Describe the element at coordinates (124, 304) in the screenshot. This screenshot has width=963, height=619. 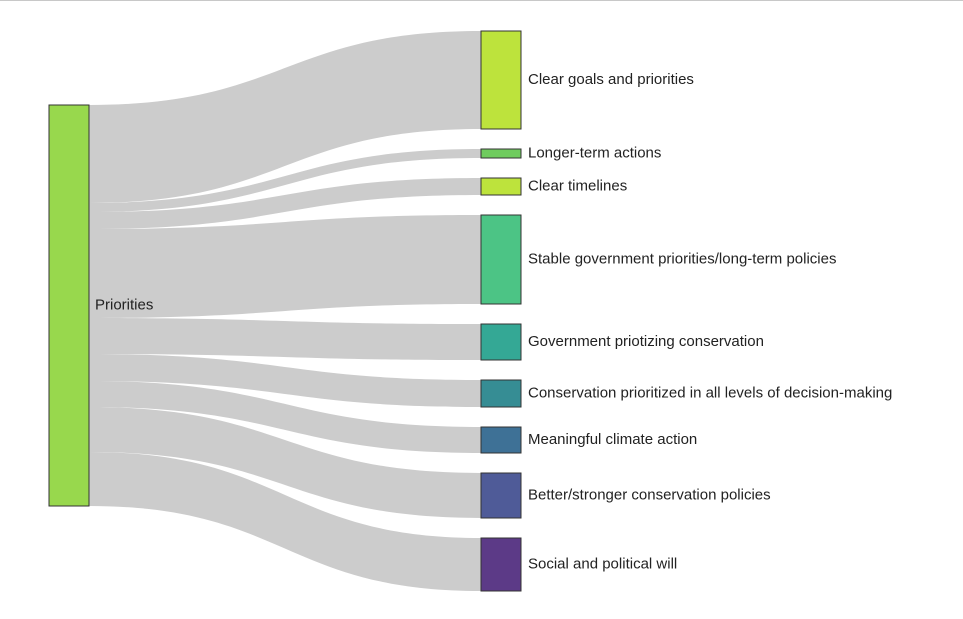
I see `source-node-label: Priorities` at that location.